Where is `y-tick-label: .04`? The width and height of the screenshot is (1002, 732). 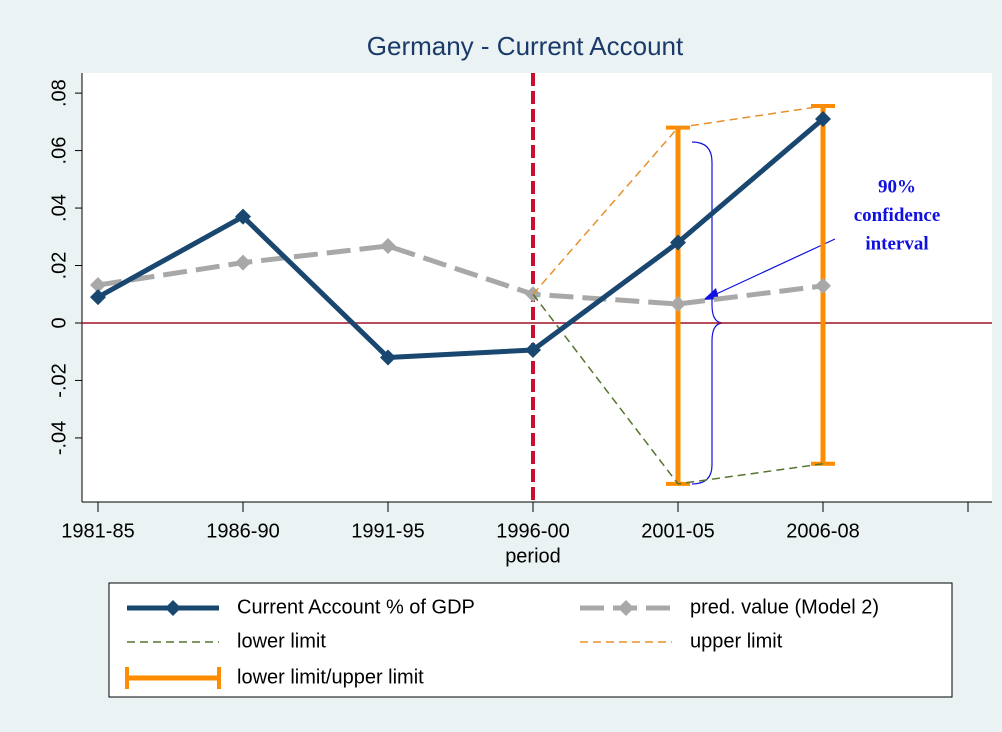 y-tick-label: .04 is located at coordinates (59, 208).